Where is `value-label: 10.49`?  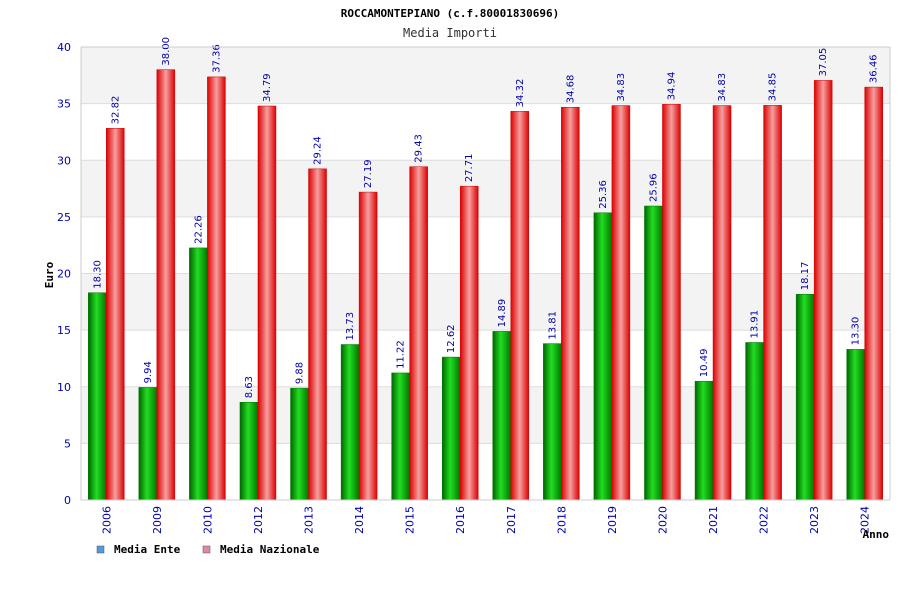
value-label: 10.49 is located at coordinates (704, 363).